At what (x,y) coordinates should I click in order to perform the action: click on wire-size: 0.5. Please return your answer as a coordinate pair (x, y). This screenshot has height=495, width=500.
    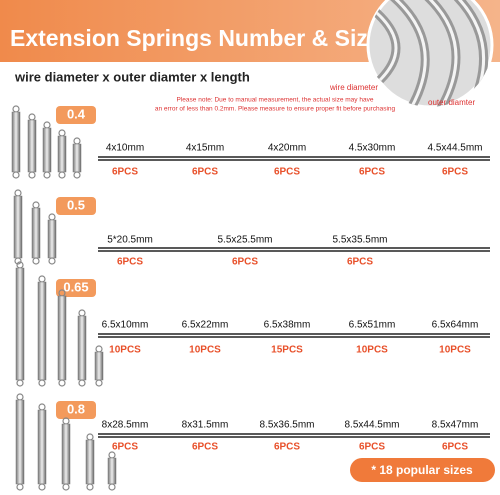
    Looking at the image, I should click on (76, 204).